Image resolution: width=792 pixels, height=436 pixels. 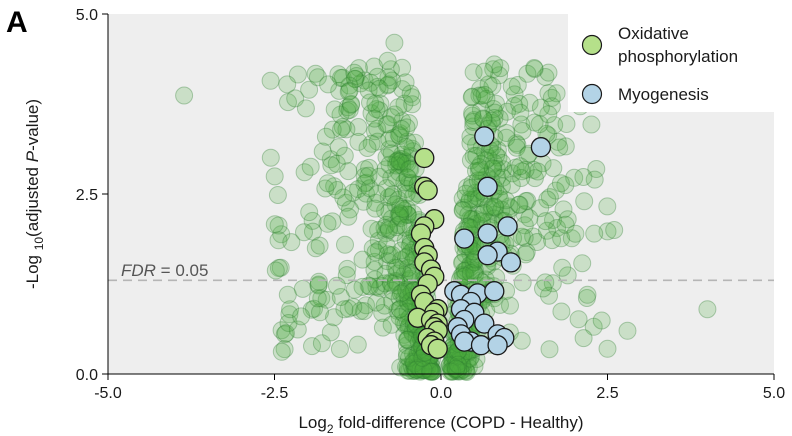 What do you see at coordinates (607, 393) in the screenshot?
I see `x-tick-label: 2.5` at bounding box center [607, 393].